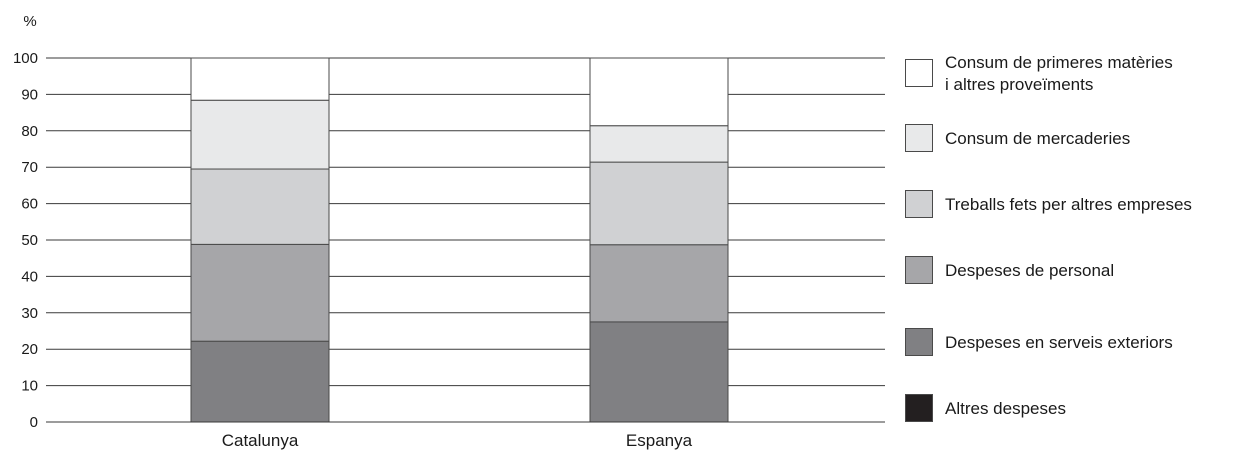  What do you see at coordinates (29, 349) in the screenshot?
I see `y-tick-label: 20` at bounding box center [29, 349].